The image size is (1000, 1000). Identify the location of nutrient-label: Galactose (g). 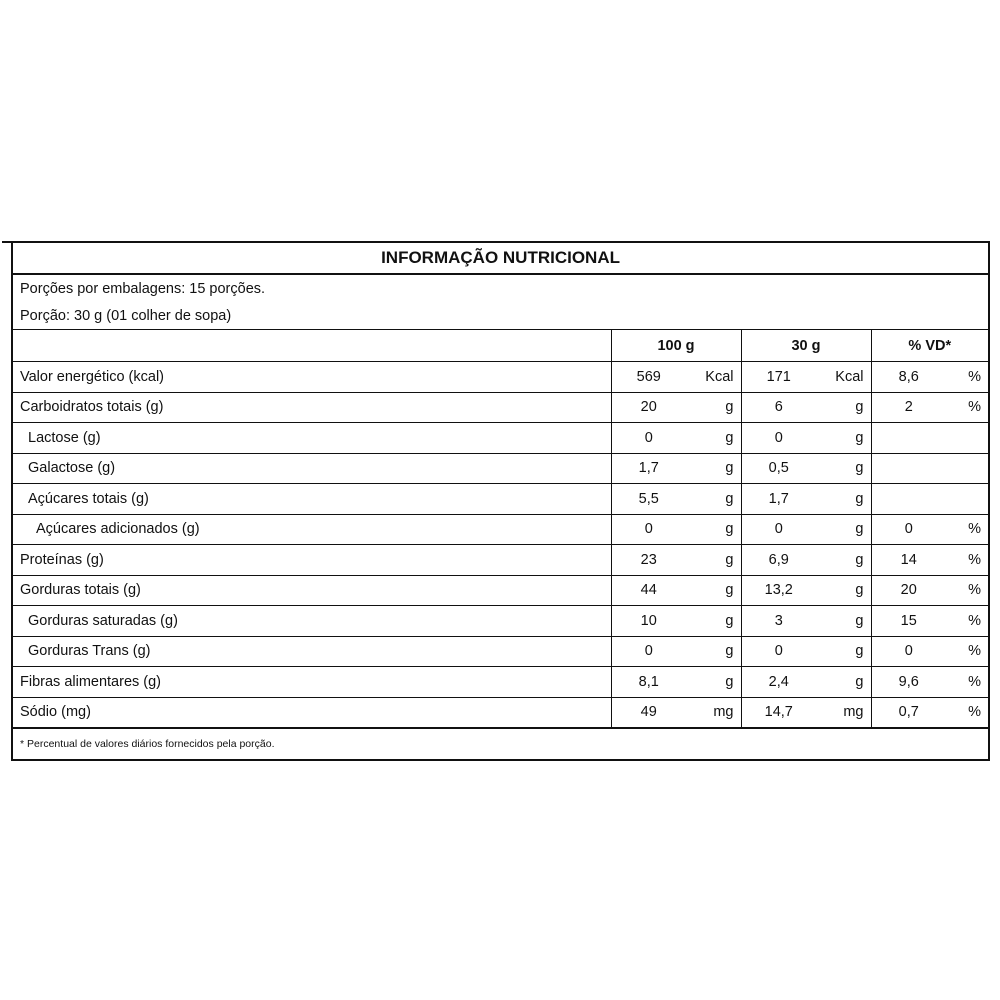
(311, 468).